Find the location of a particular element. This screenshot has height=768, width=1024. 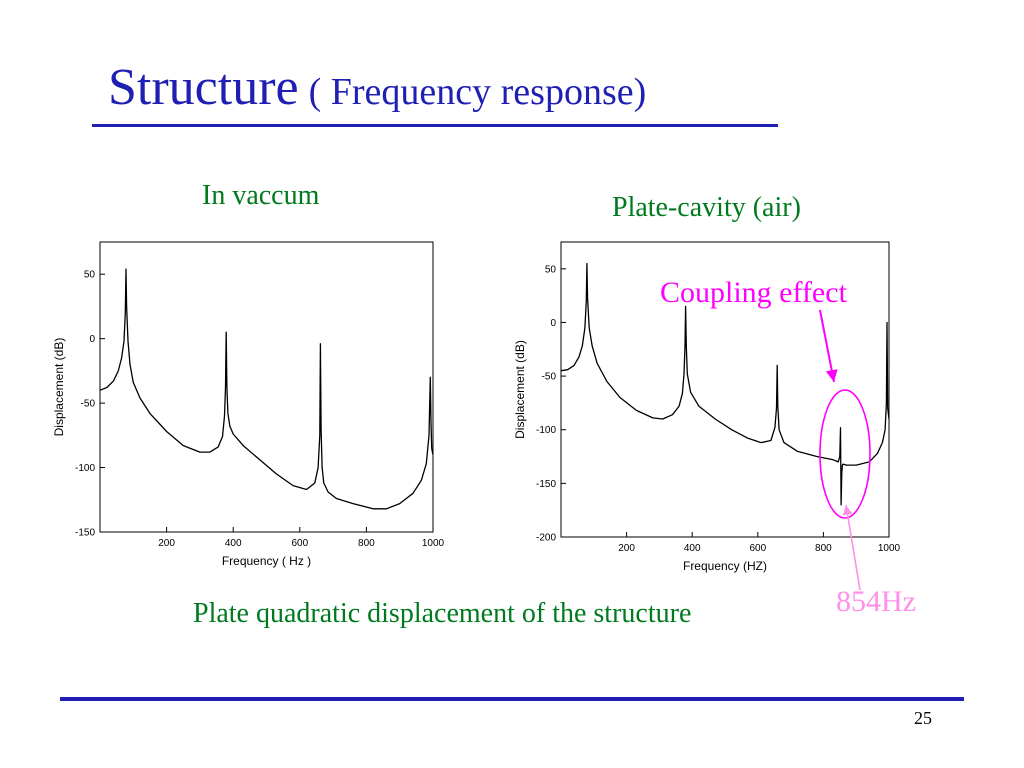

caption-right-chart: Plate-cavity (air) is located at coordinates (706, 207).